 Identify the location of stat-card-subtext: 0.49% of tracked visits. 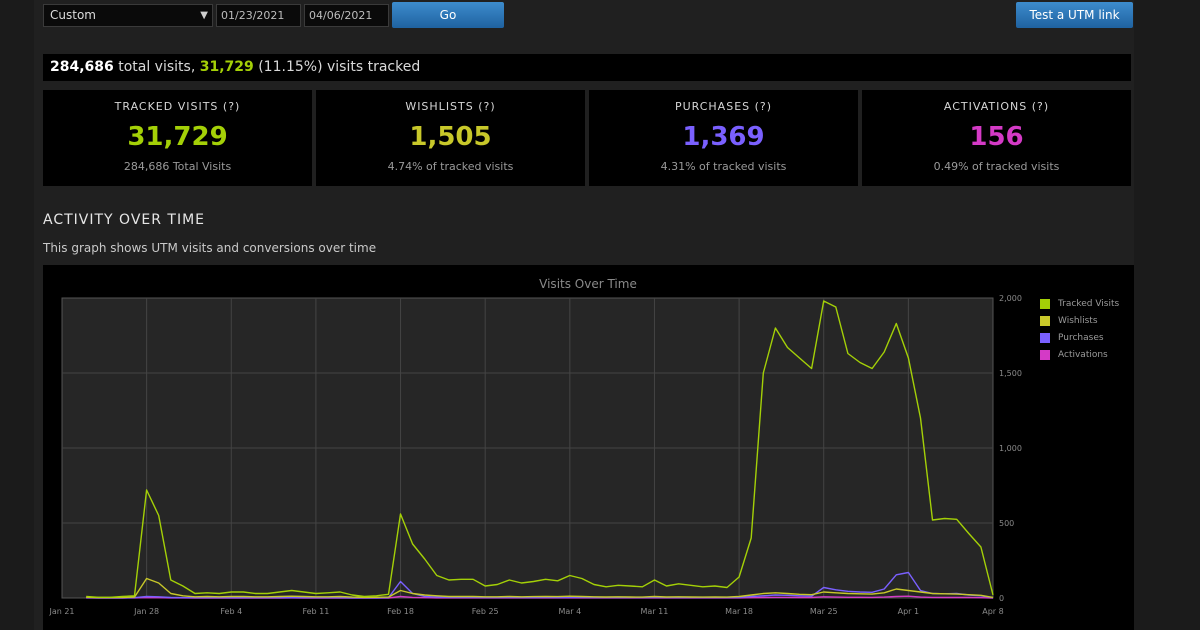
(996, 166).